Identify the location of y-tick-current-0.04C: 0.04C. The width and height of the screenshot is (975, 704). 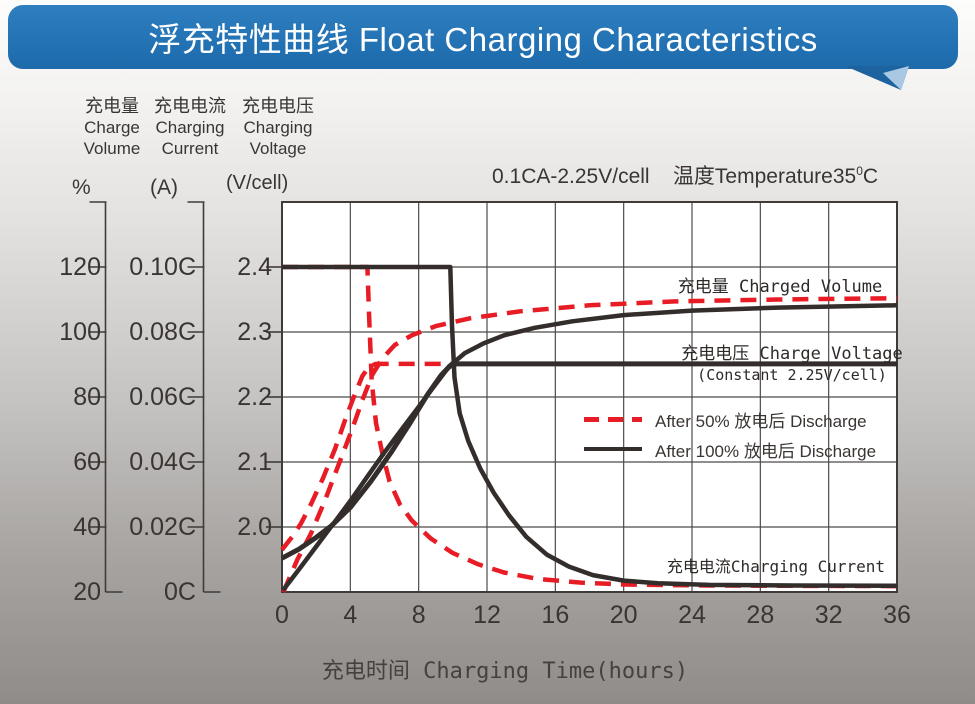
(162, 462).